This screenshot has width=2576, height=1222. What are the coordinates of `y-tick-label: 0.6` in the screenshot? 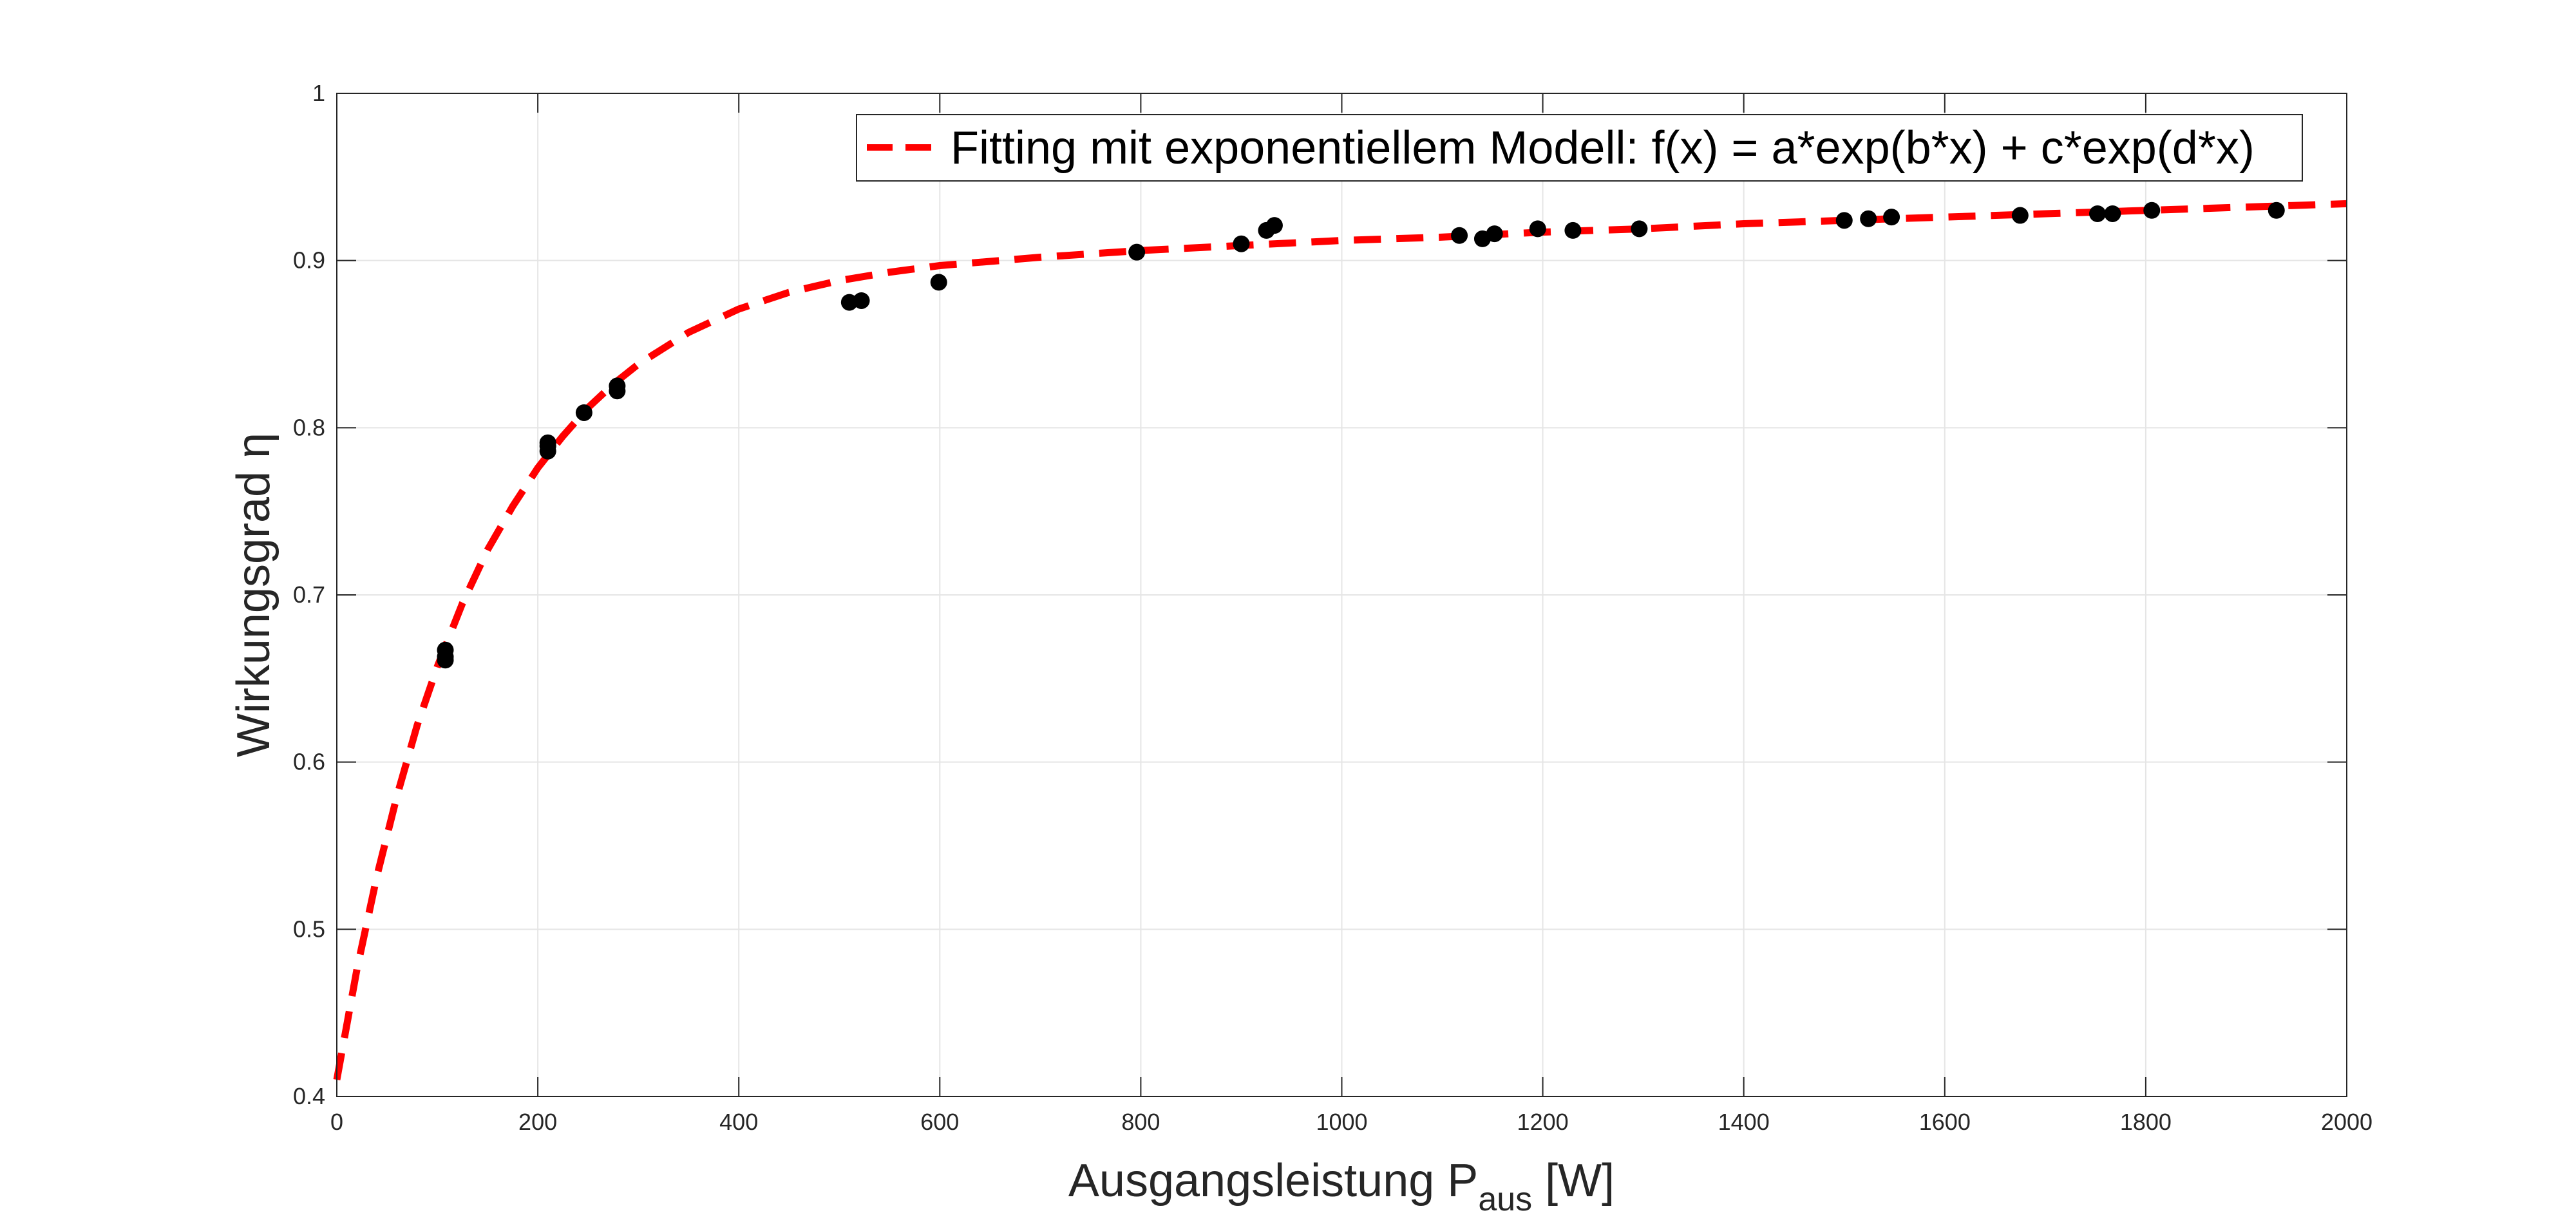 It's located at (309, 762).